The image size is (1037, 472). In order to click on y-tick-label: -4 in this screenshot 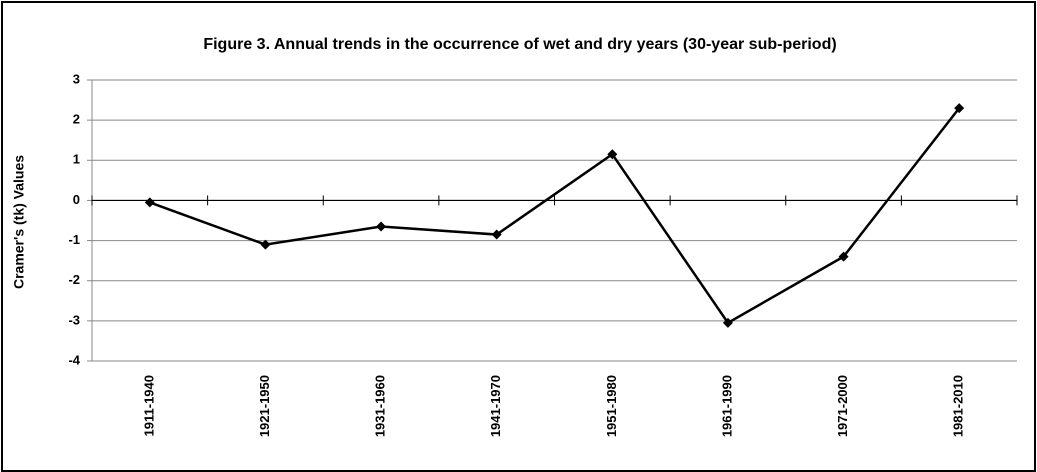, I will do `click(74, 359)`.